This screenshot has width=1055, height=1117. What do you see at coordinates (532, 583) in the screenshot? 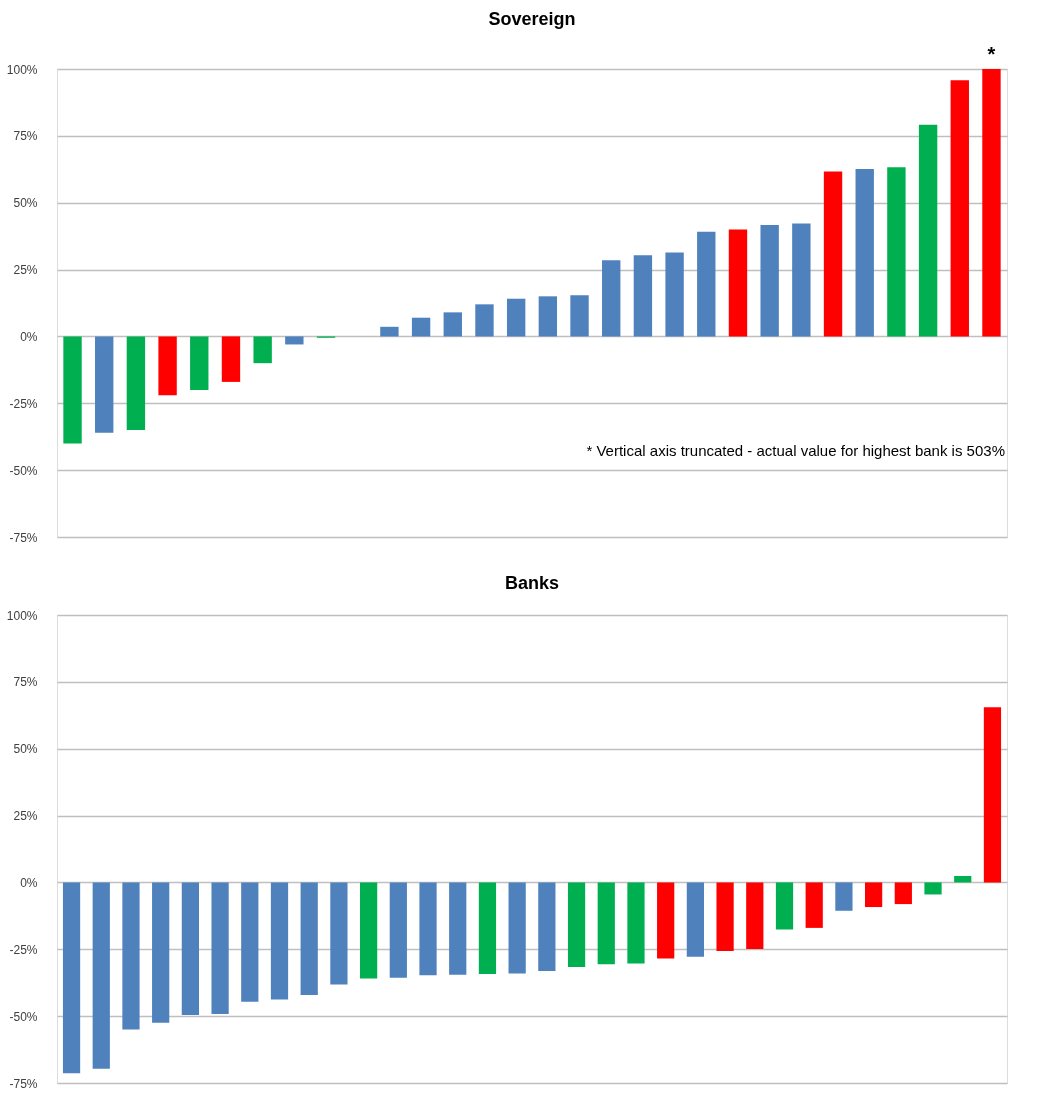
I see `chart-title: Banks` at bounding box center [532, 583].